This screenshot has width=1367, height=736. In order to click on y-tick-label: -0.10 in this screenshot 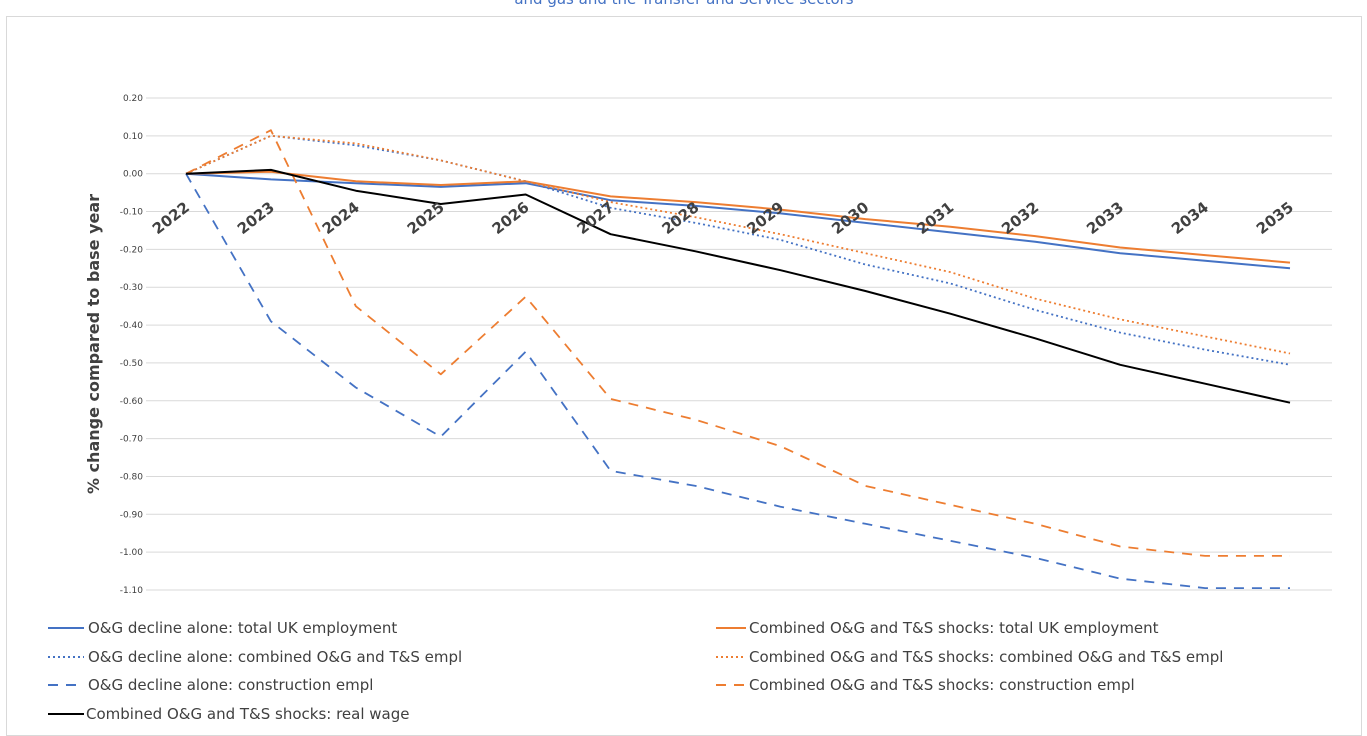, I will do `click(132, 213)`.